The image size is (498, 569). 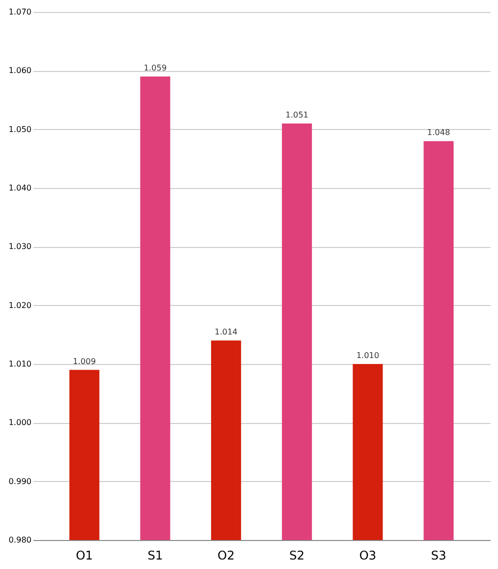 What do you see at coordinates (84, 361) in the screenshot?
I see `data-label: 1.009` at bounding box center [84, 361].